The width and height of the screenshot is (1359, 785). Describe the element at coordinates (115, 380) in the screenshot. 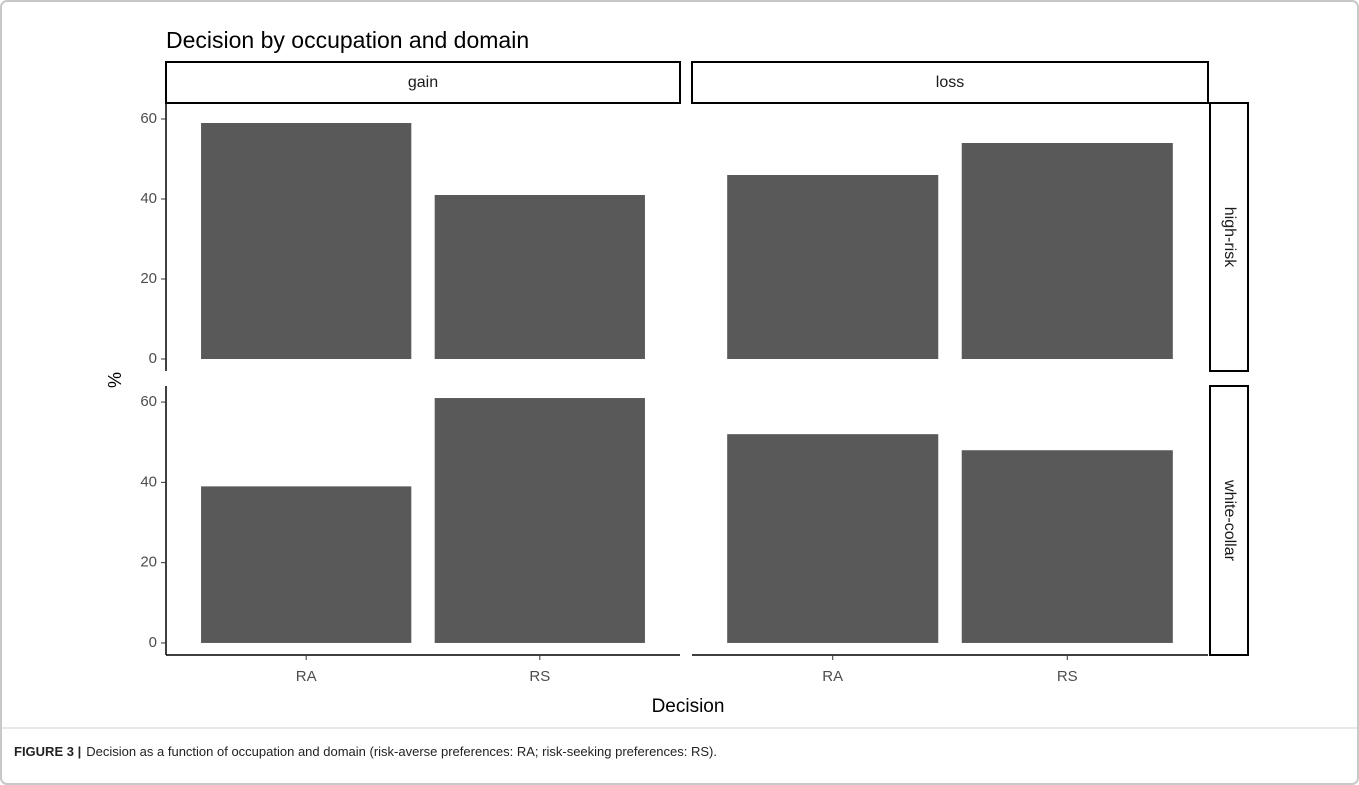

I see `y-axis-label: %` at that location.